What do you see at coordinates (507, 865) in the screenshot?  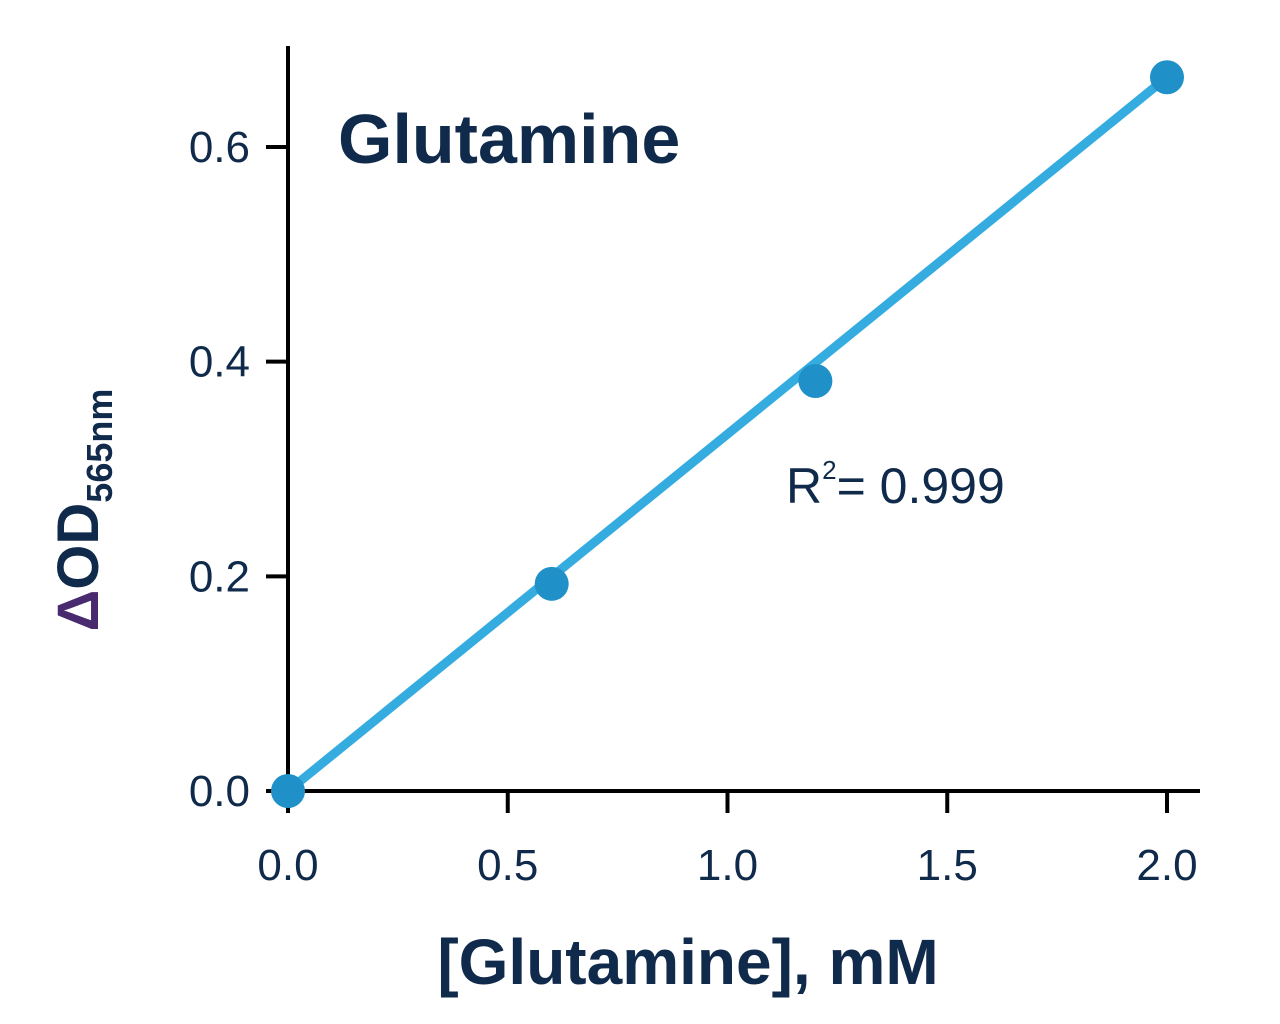 I see `x-tick-label: 0.5` at bounding box center [507, 865].